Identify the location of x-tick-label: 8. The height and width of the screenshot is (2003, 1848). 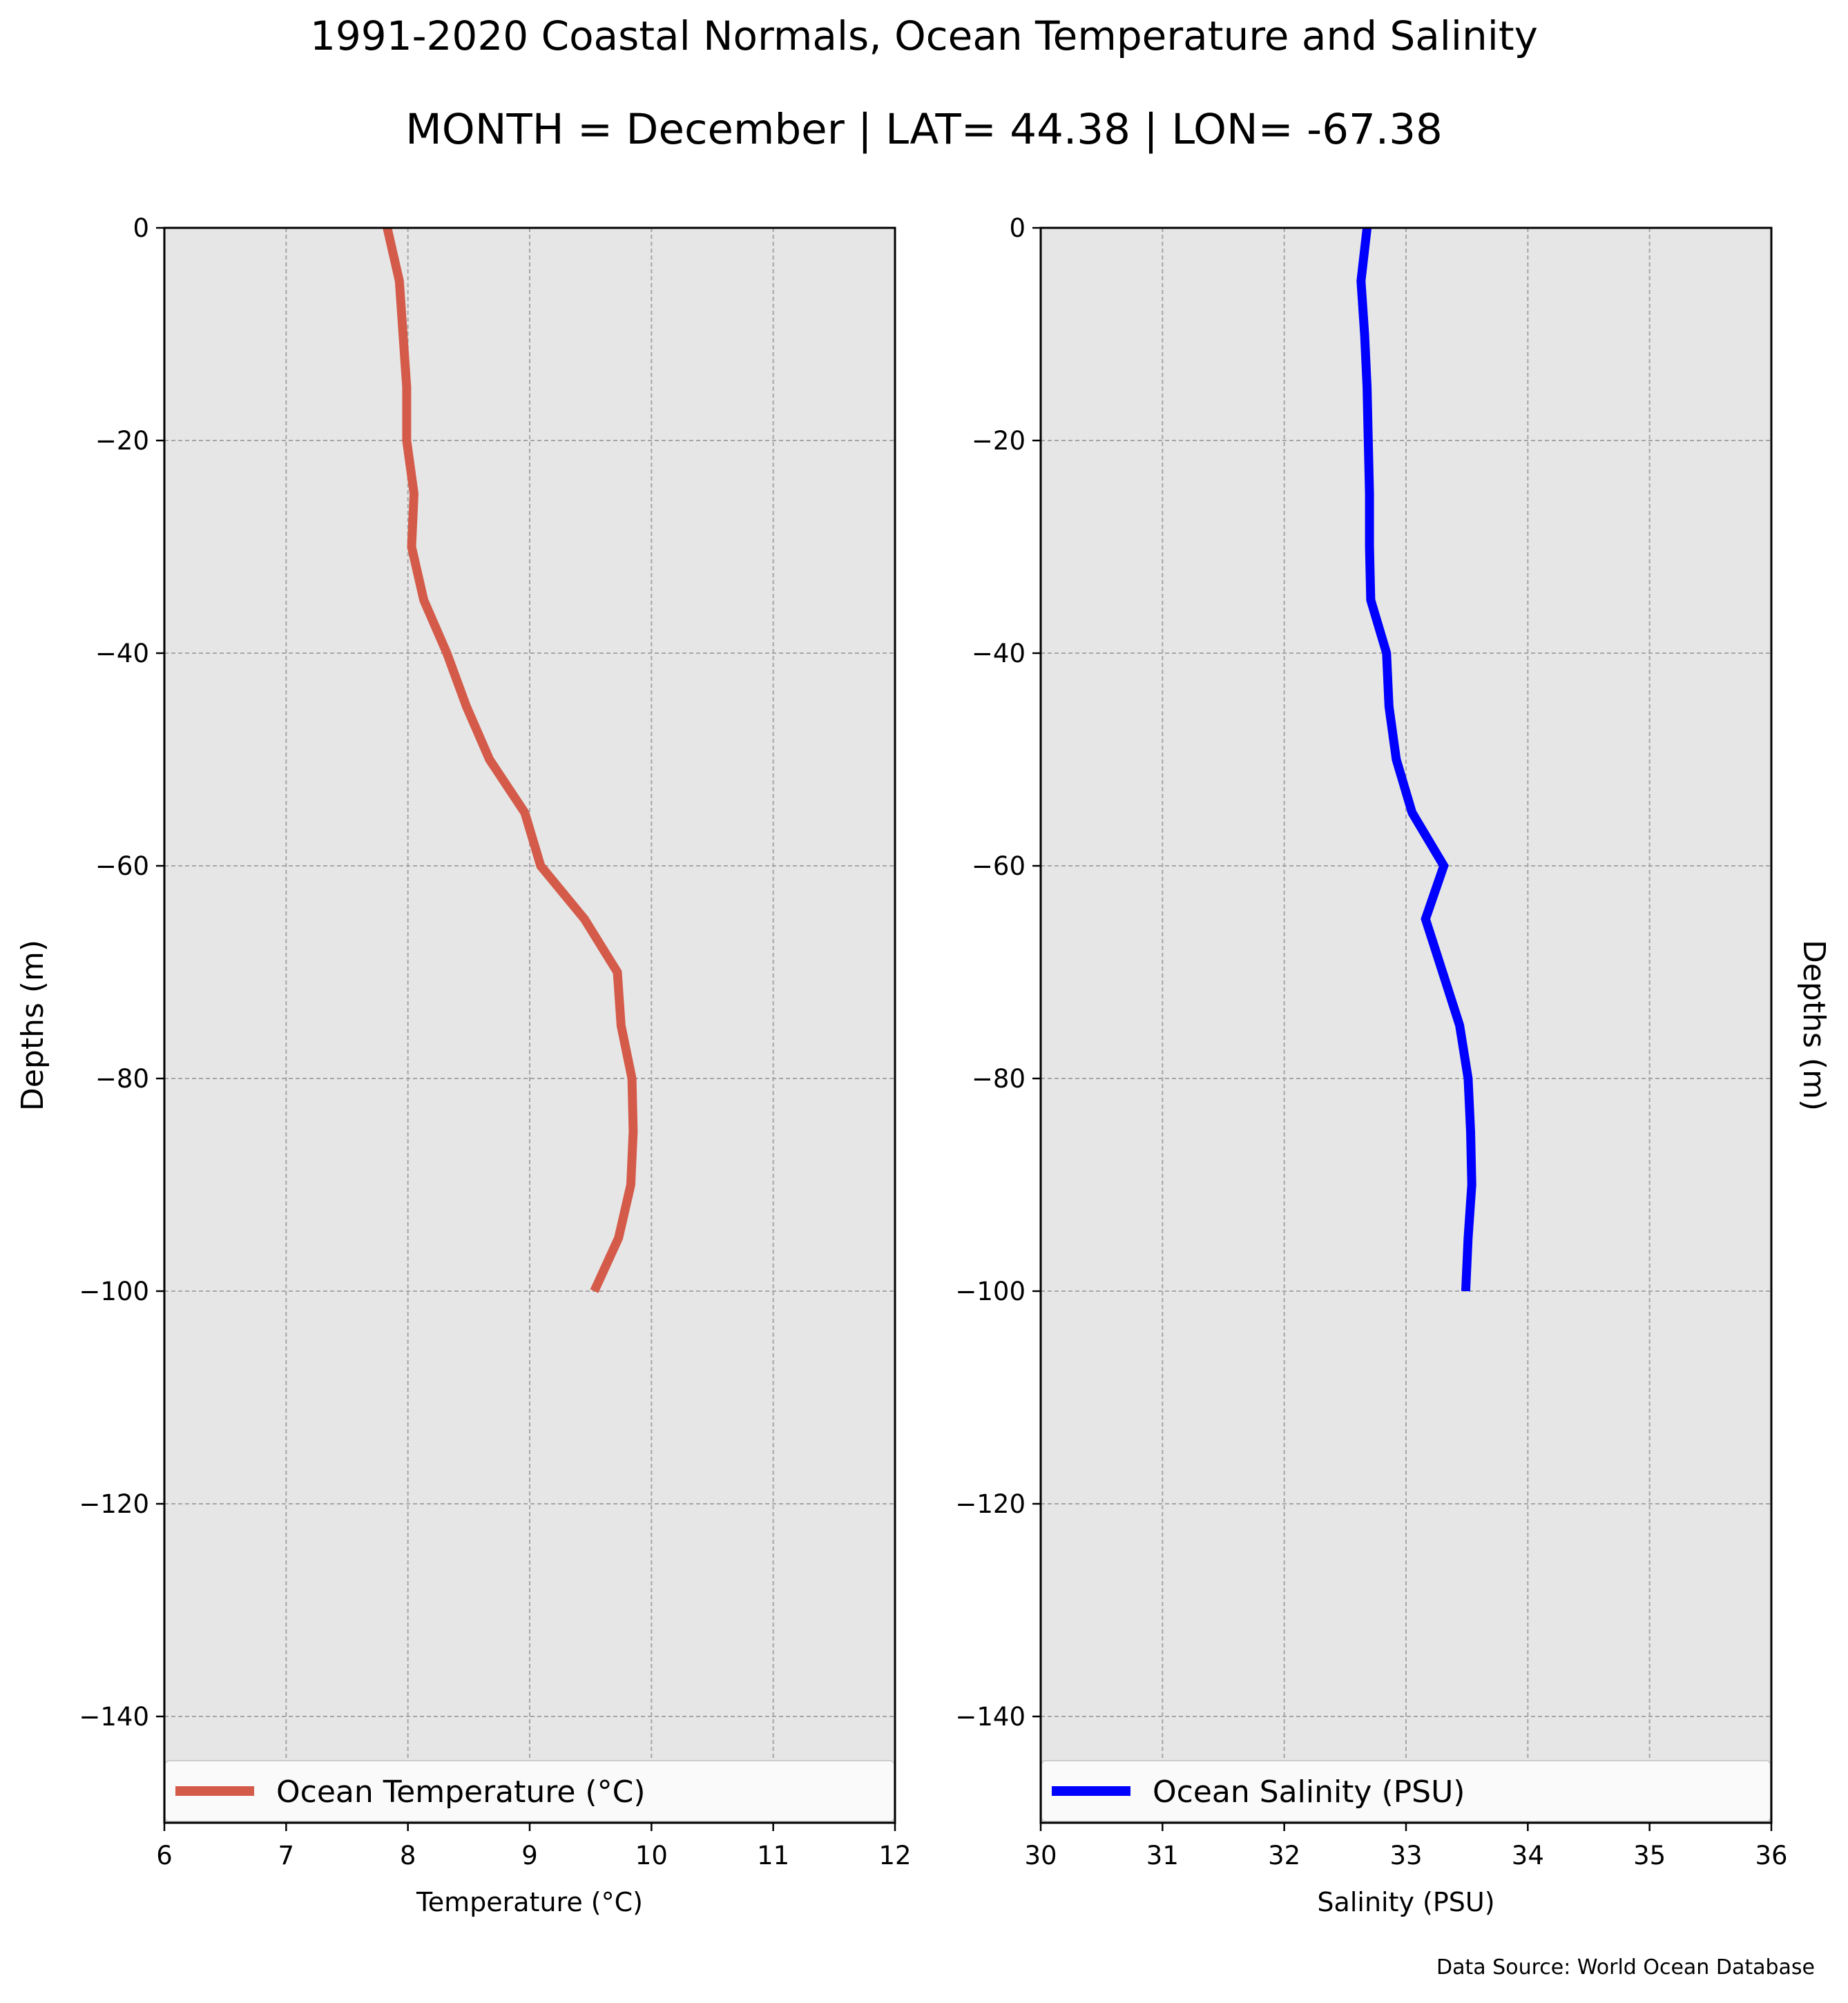
(408, 1855).